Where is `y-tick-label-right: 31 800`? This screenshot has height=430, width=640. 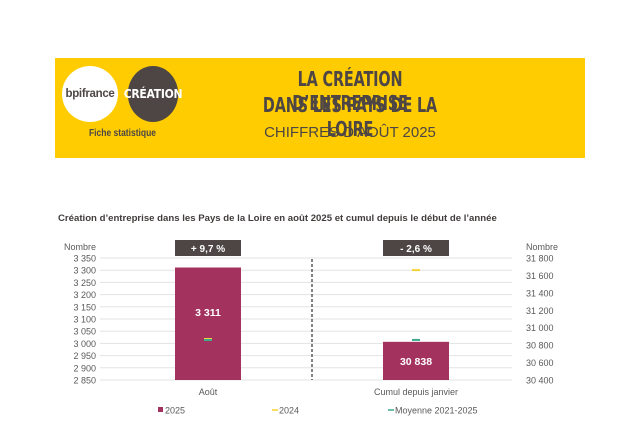 y-tick-label-right: 31 800 is located at coordinates (540, 259).